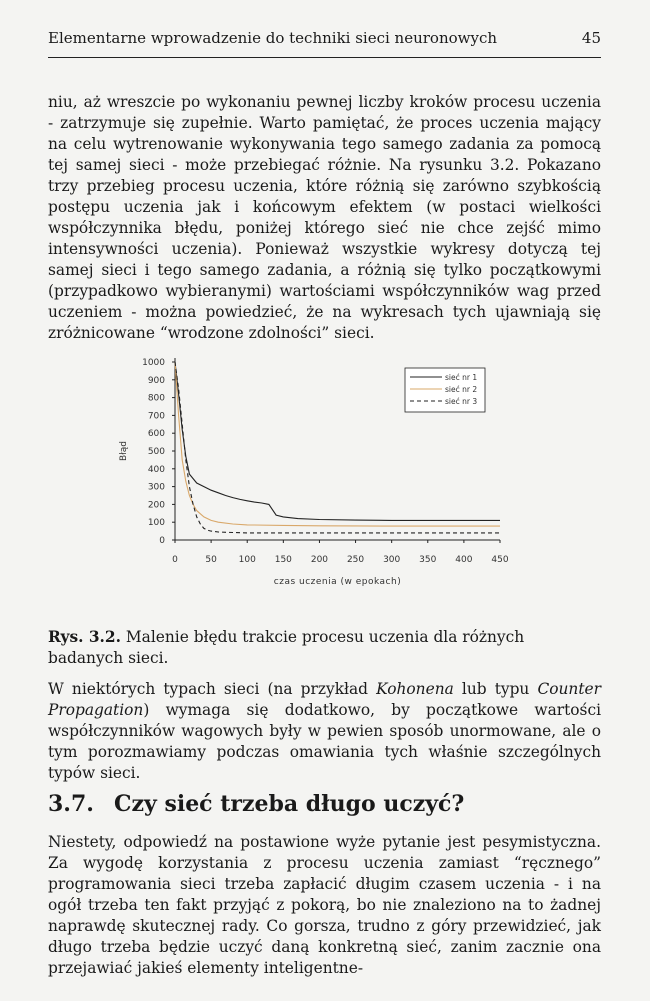 The width and height of the screenshot is (650, 1001). Describe the element at coordinates (124, 451) in the screenshot. I see `y-axis-label: Błąd` at that location.